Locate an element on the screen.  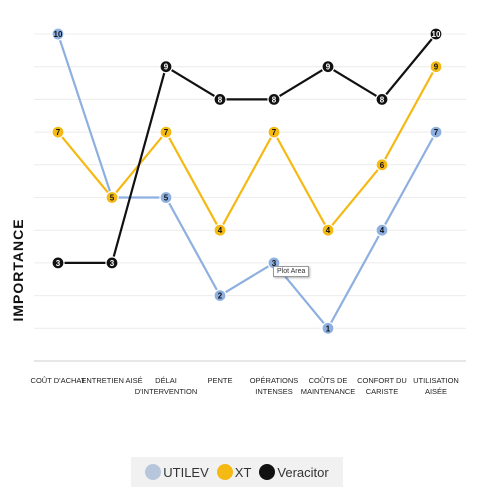
legend-label-xt: XT is located at coordinates (243, 472).